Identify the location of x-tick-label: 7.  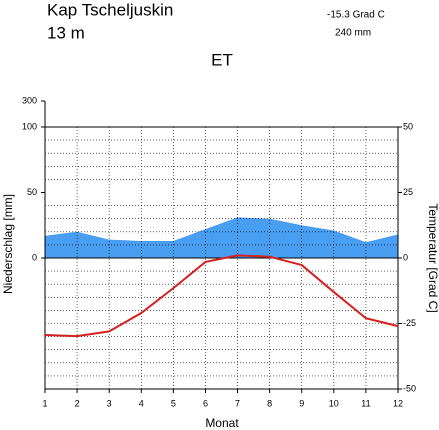
(237, 403).